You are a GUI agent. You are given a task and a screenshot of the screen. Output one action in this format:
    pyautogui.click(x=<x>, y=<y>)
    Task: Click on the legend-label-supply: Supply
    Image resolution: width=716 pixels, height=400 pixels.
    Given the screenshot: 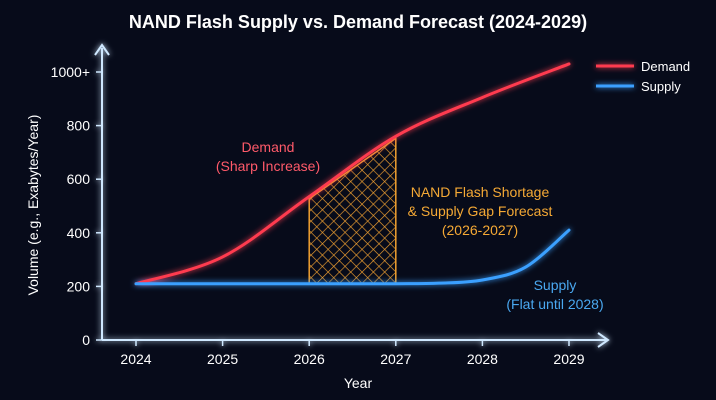 What is the action you would take?
    pyautogui.click(x=661, y=86)
    